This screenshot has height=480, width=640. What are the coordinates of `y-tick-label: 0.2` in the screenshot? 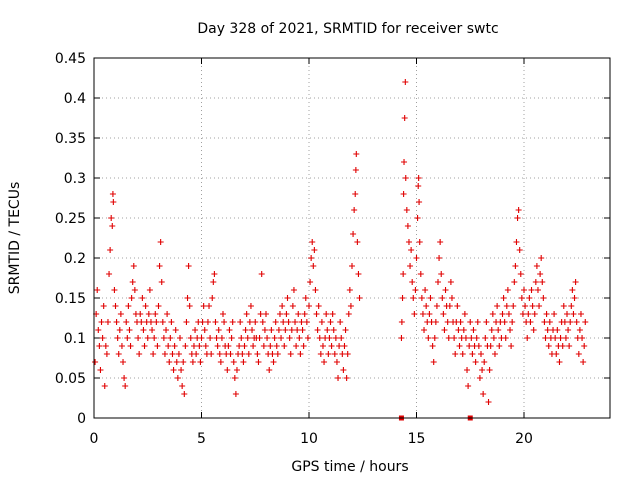 It's located at (75, 259).